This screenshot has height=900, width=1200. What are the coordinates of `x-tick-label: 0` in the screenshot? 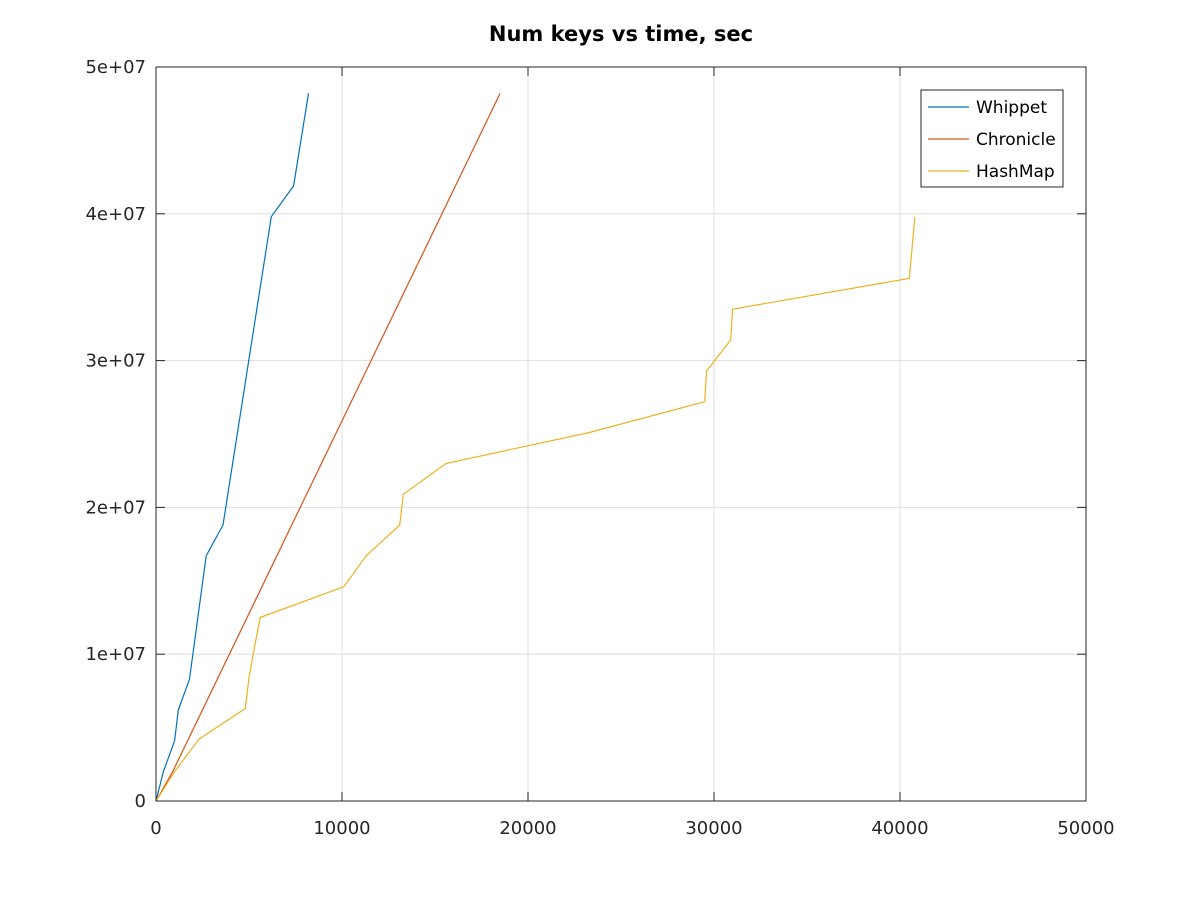 It's located at (155, 828).